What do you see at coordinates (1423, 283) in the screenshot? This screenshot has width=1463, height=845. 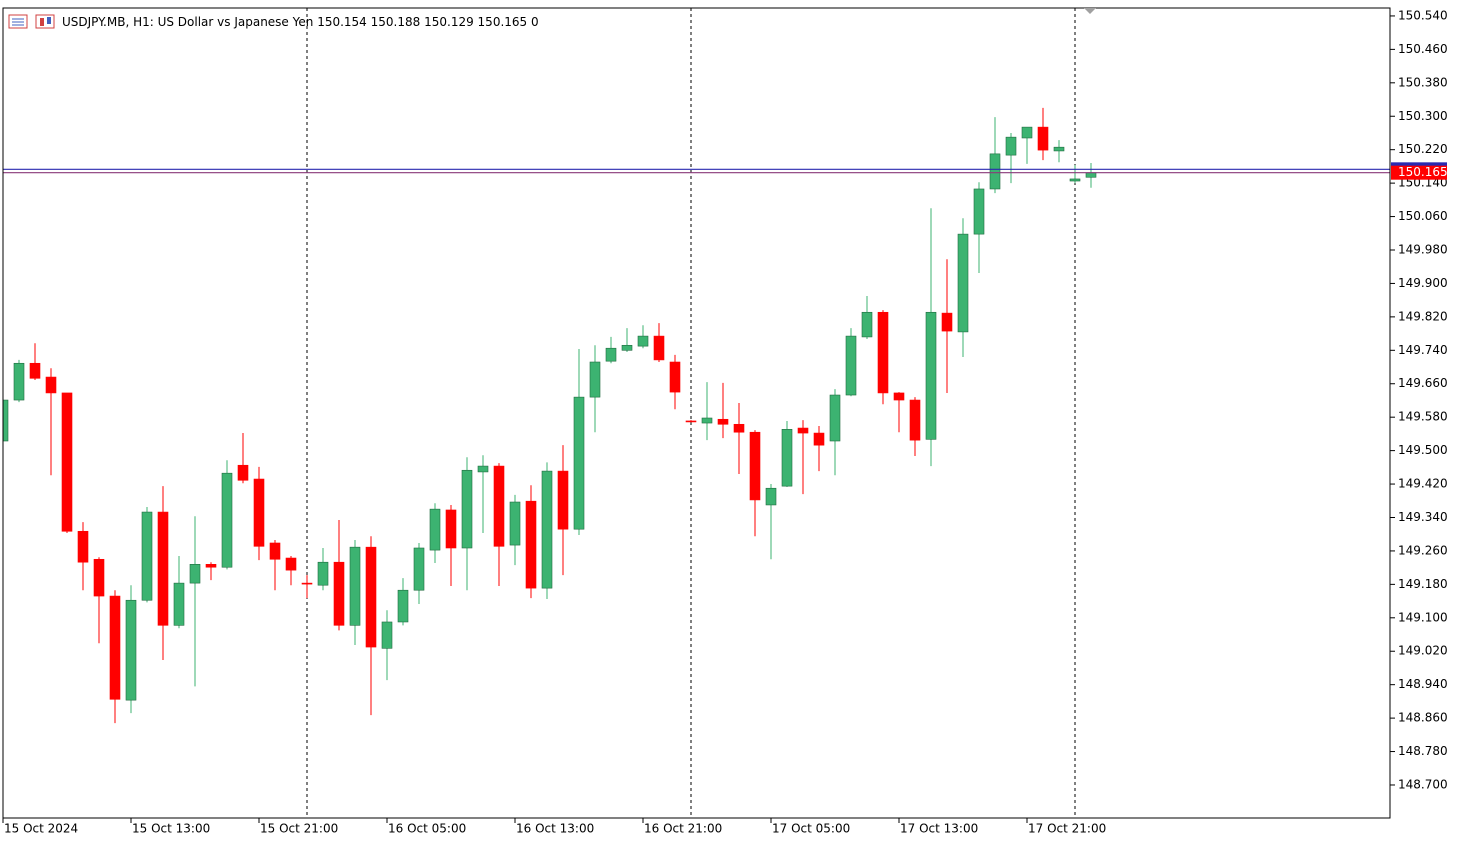 I see `y-tick-label: 149.900` at bounding box center [1423, 283].